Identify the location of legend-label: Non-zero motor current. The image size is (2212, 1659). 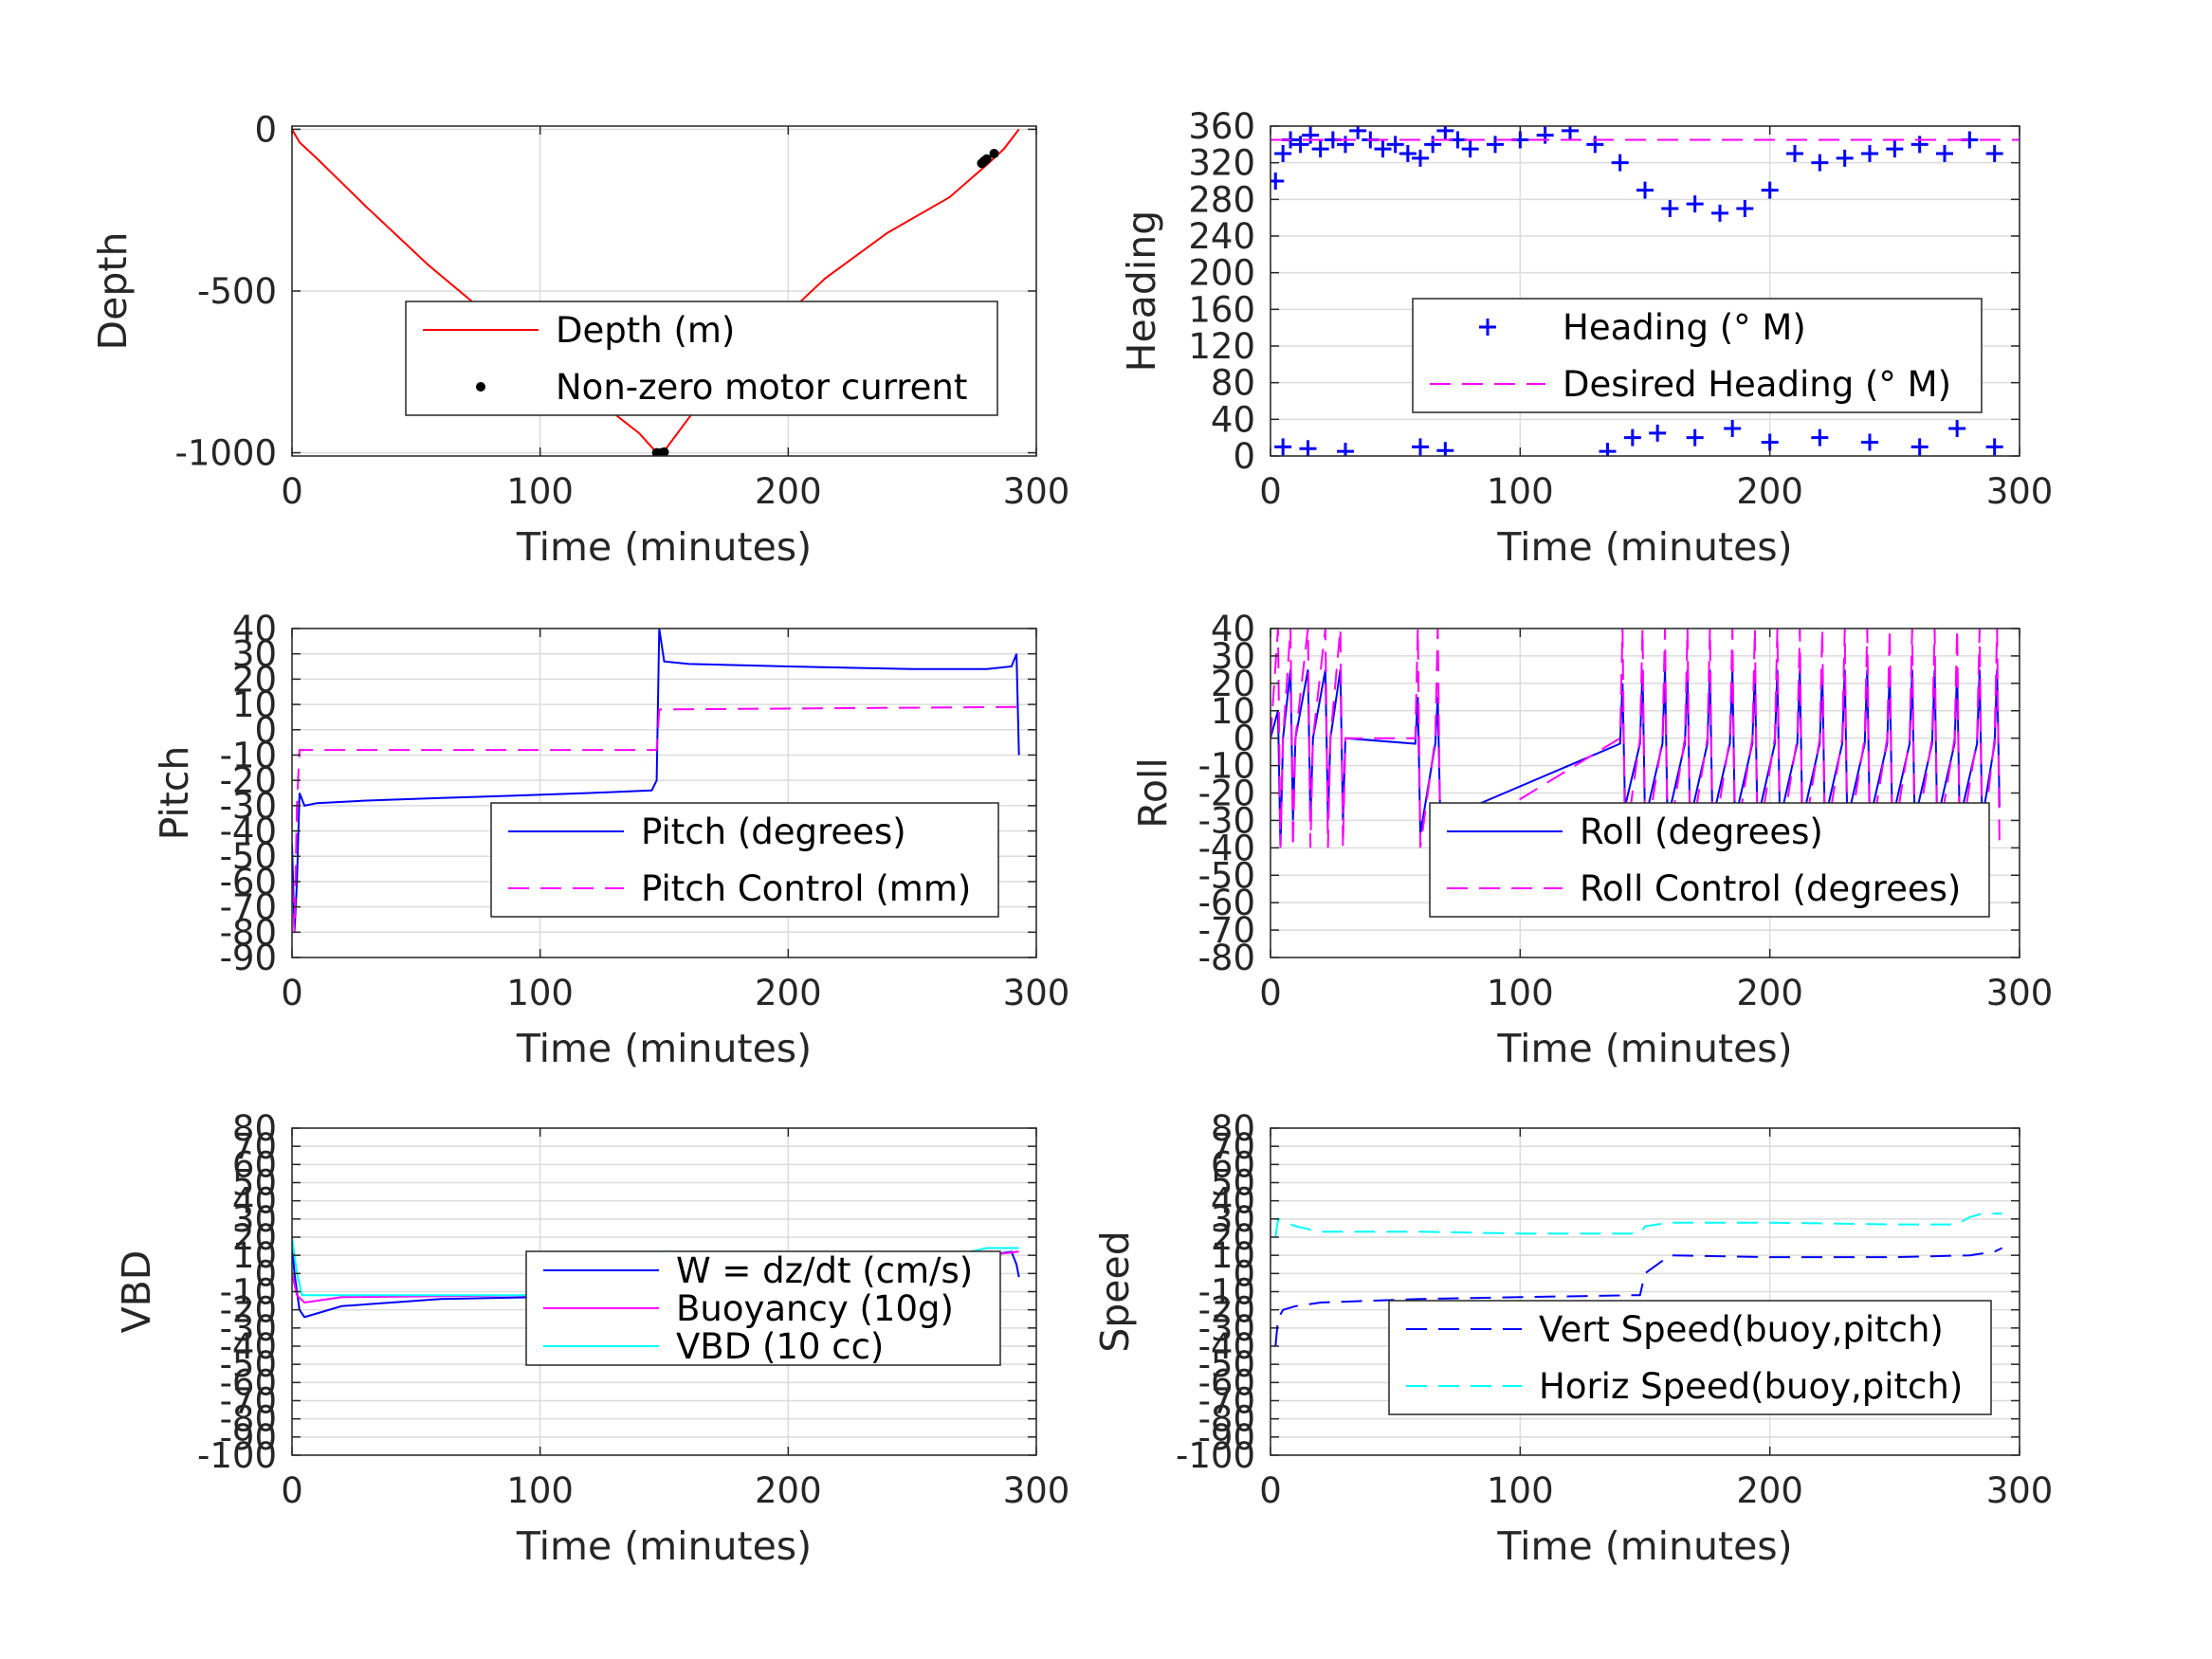
(761, 387).